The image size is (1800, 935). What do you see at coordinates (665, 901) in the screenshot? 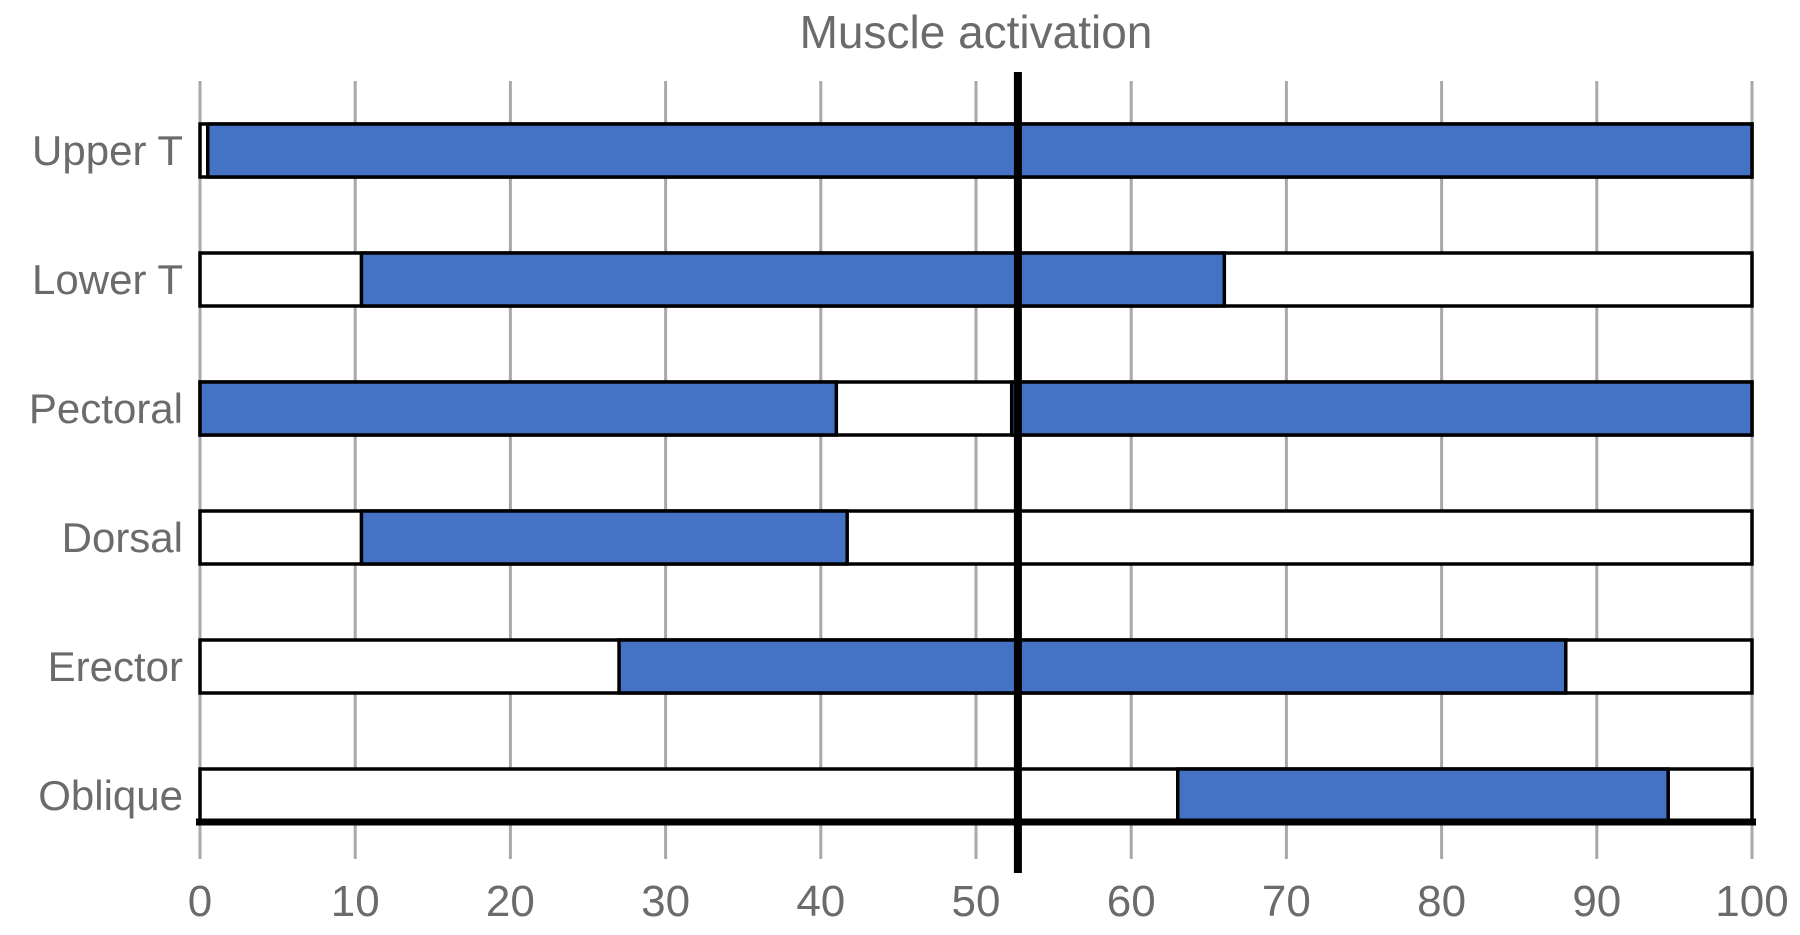
I see `x-tick-label: 30` at bounding box center [665, 901].